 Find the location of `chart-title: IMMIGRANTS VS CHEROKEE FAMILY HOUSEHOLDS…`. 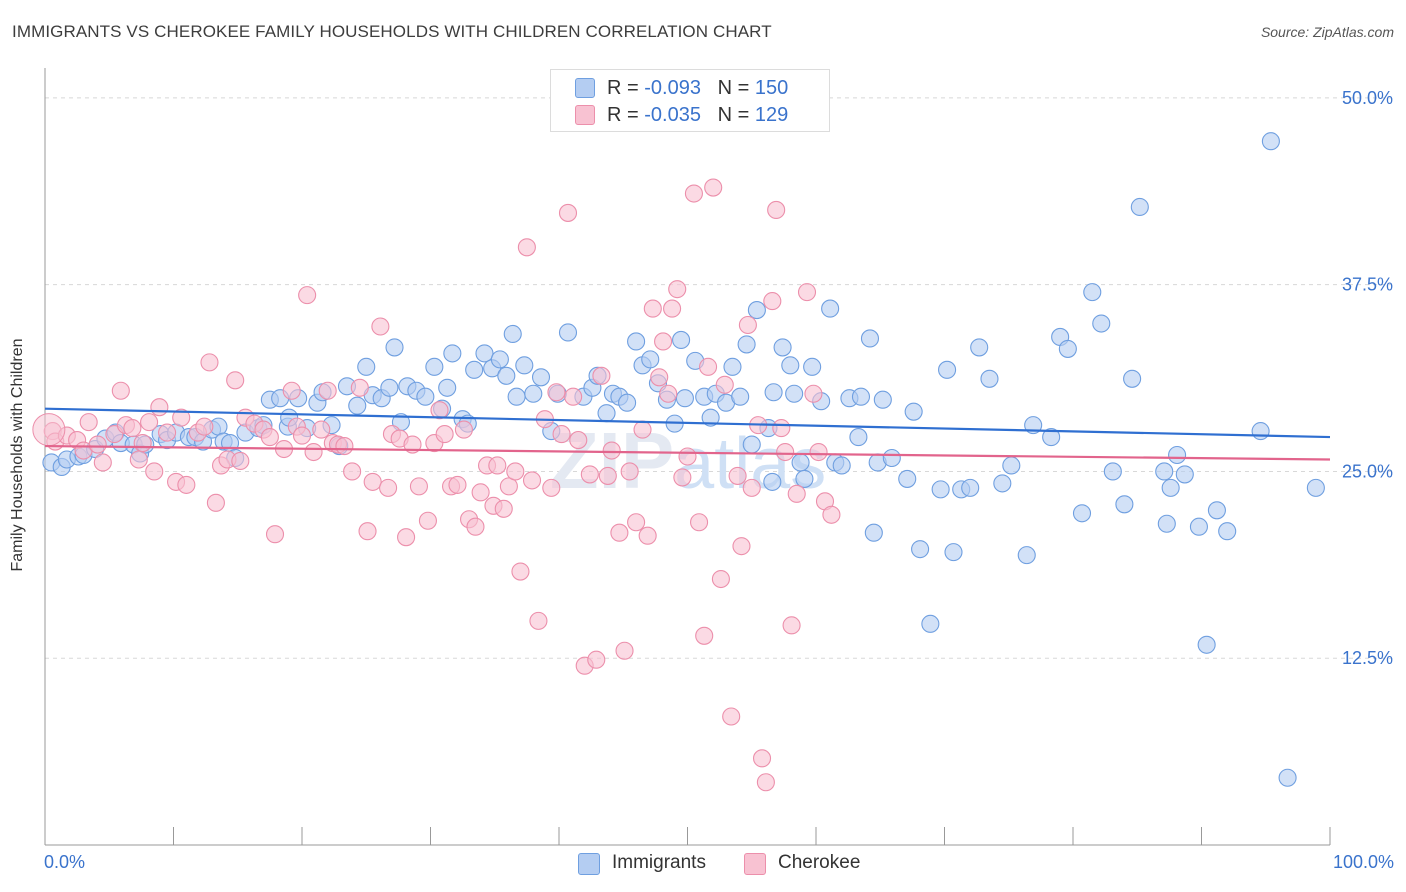

chart-title: IMMIGRANTS VS CHEROKEE FAMILY HOUSEHOLDS… is located at coordinates (392, 31).